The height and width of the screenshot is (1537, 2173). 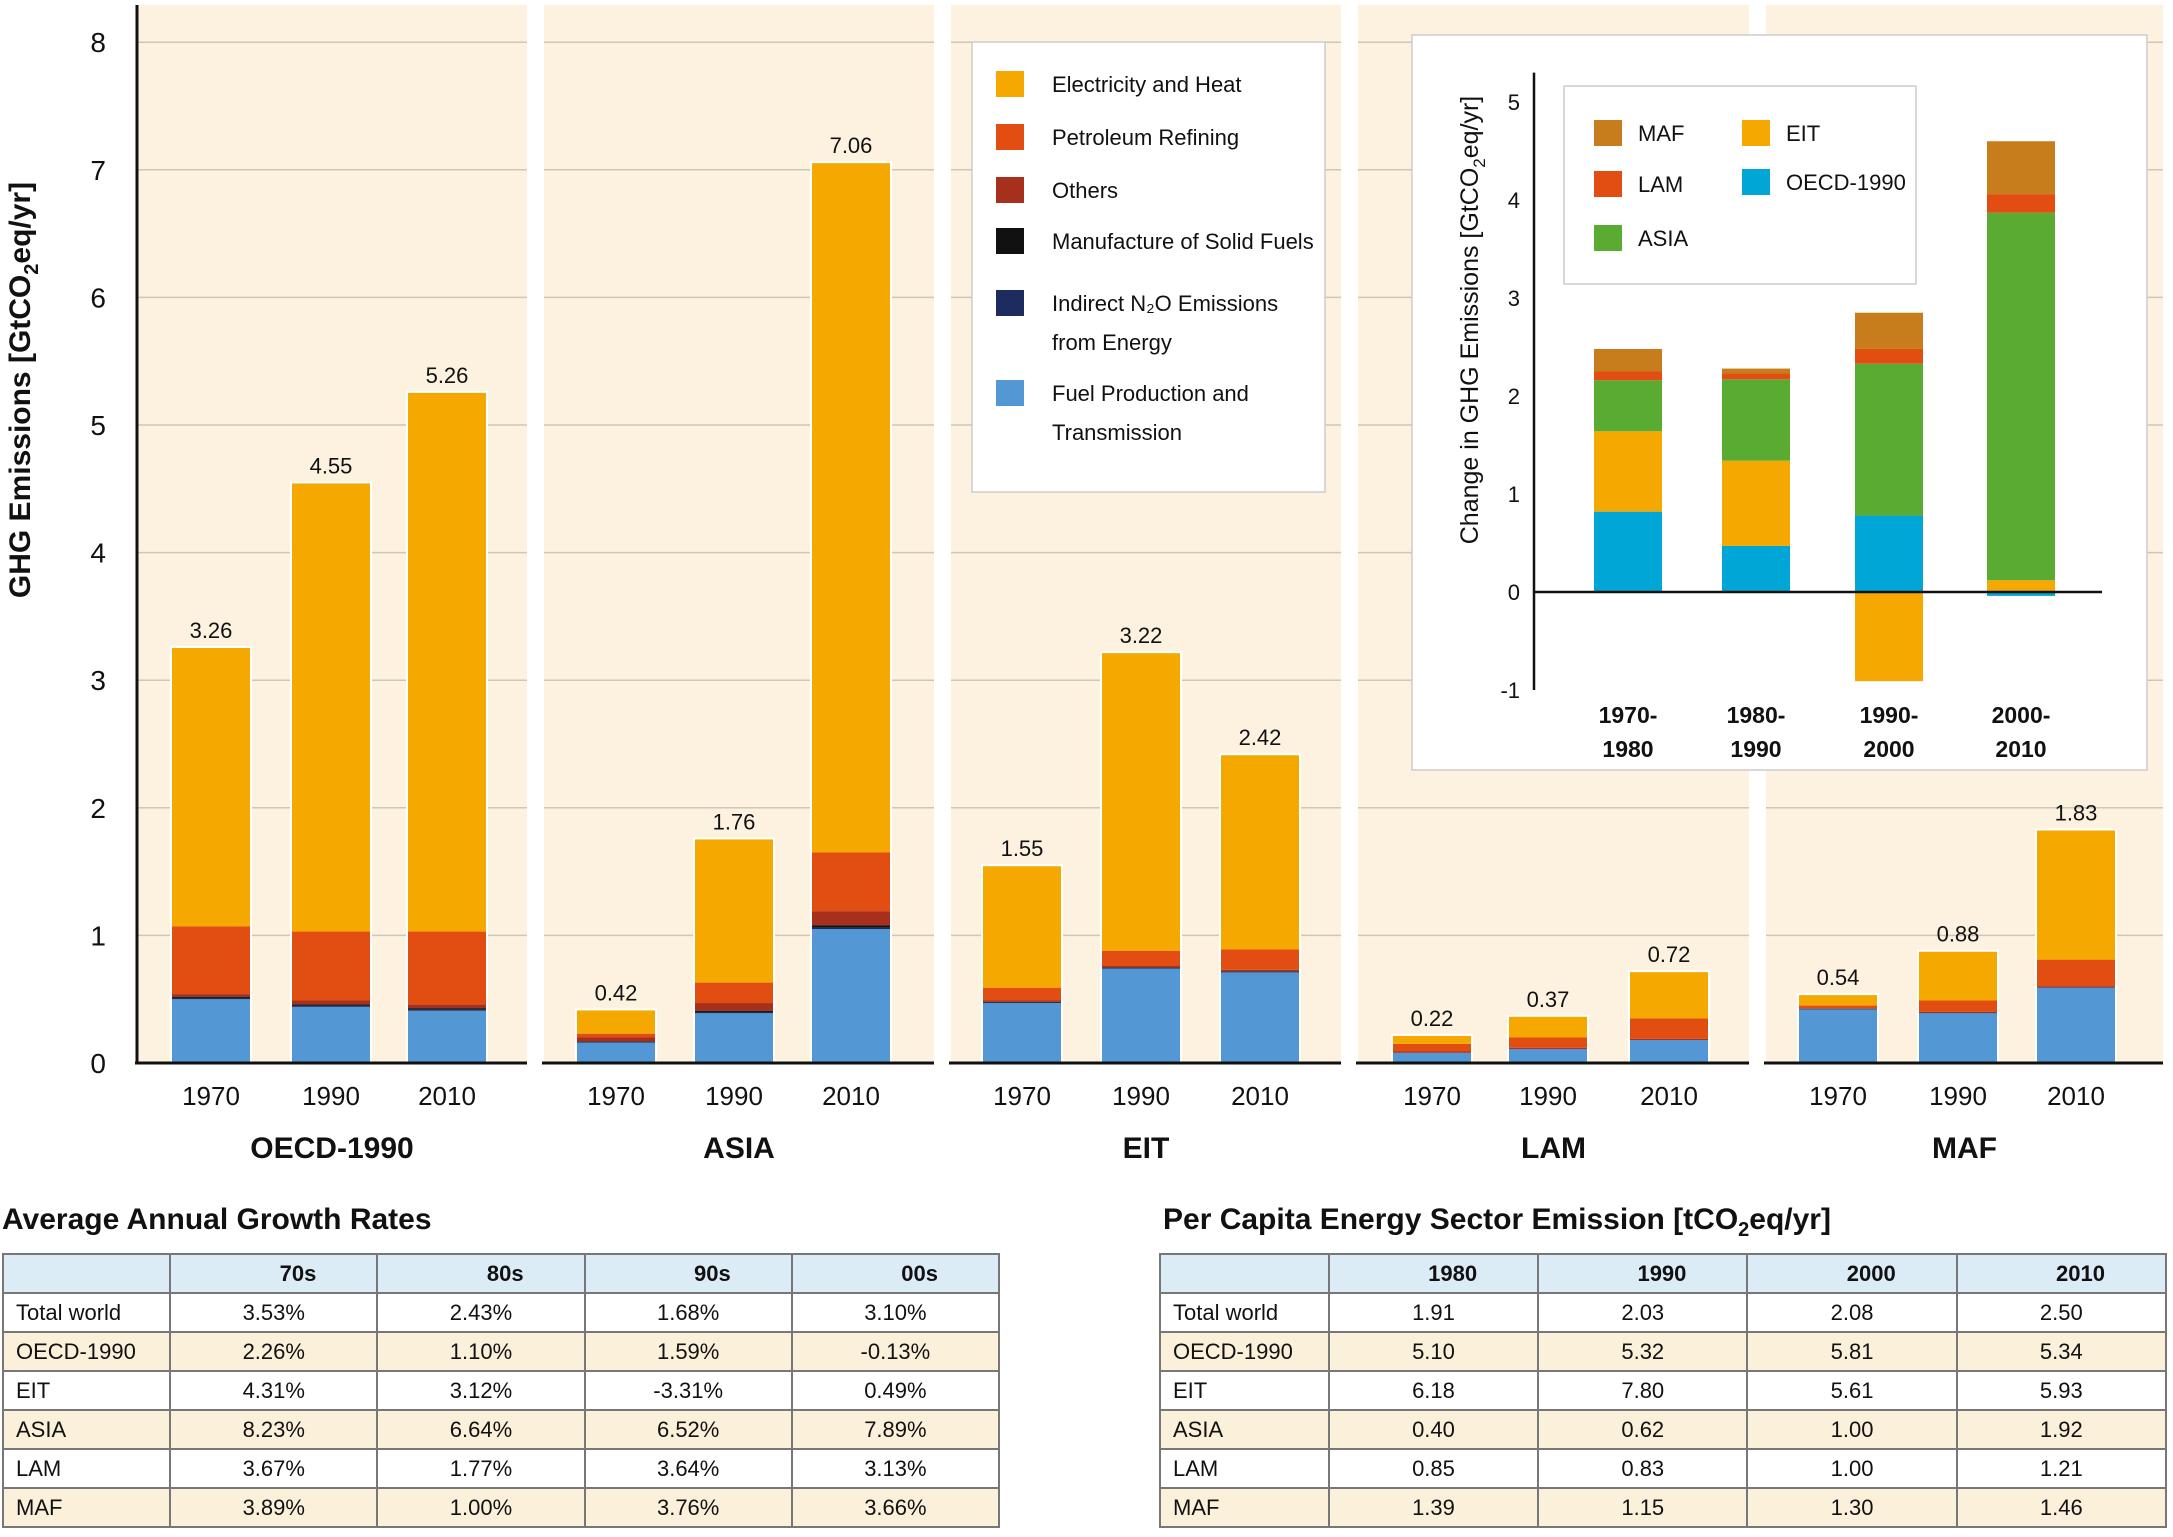 What do you see at coordinates (688, 1312) in the screenshot?
I see `table-cell: 1.68%` at bounding box center [688, 1312].